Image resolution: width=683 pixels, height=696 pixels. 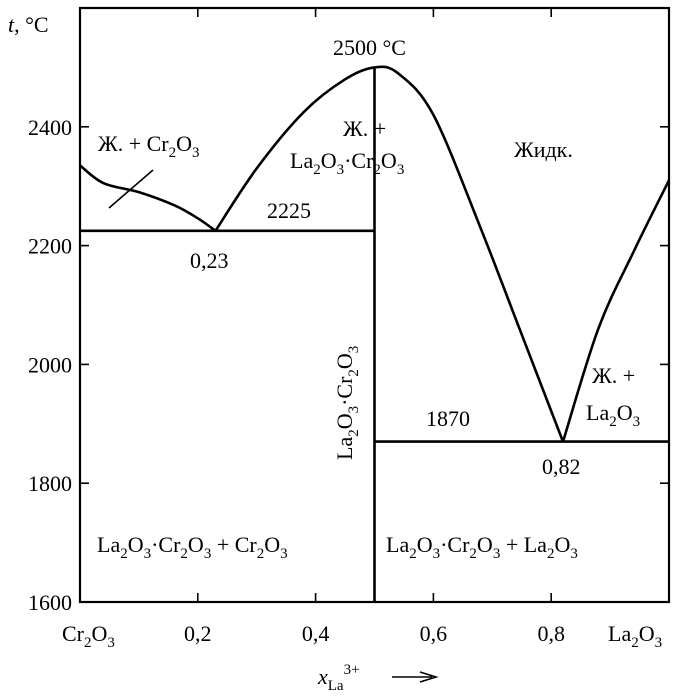 What do you see at coordinates (369, 47) in the screenshot?
I see `max-temp-label: 2500 °C` at bounding box center [369, 47].